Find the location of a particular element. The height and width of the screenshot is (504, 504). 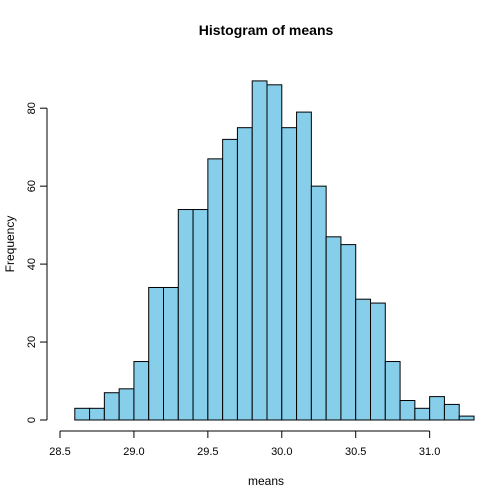

x-tick-label-1: 29.0 is located at coordinates (133, 452).